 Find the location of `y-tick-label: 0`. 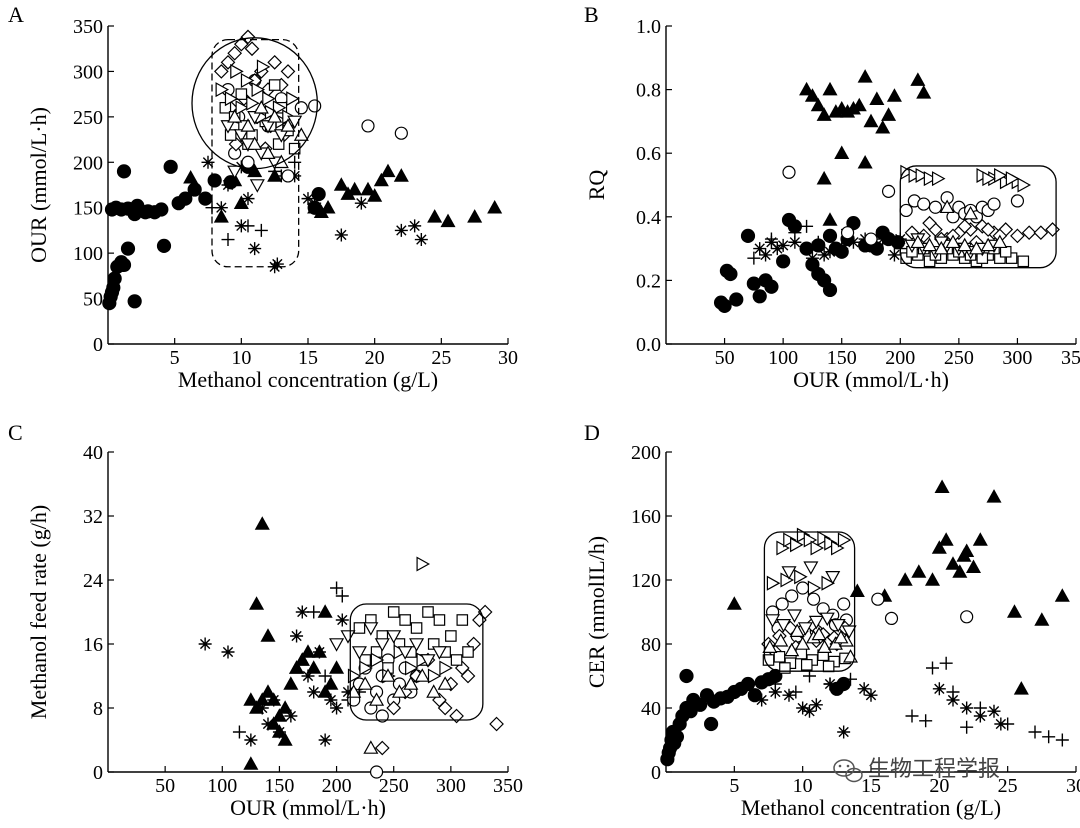

y-tick-label: 0 is located at coordinates (656, 773).